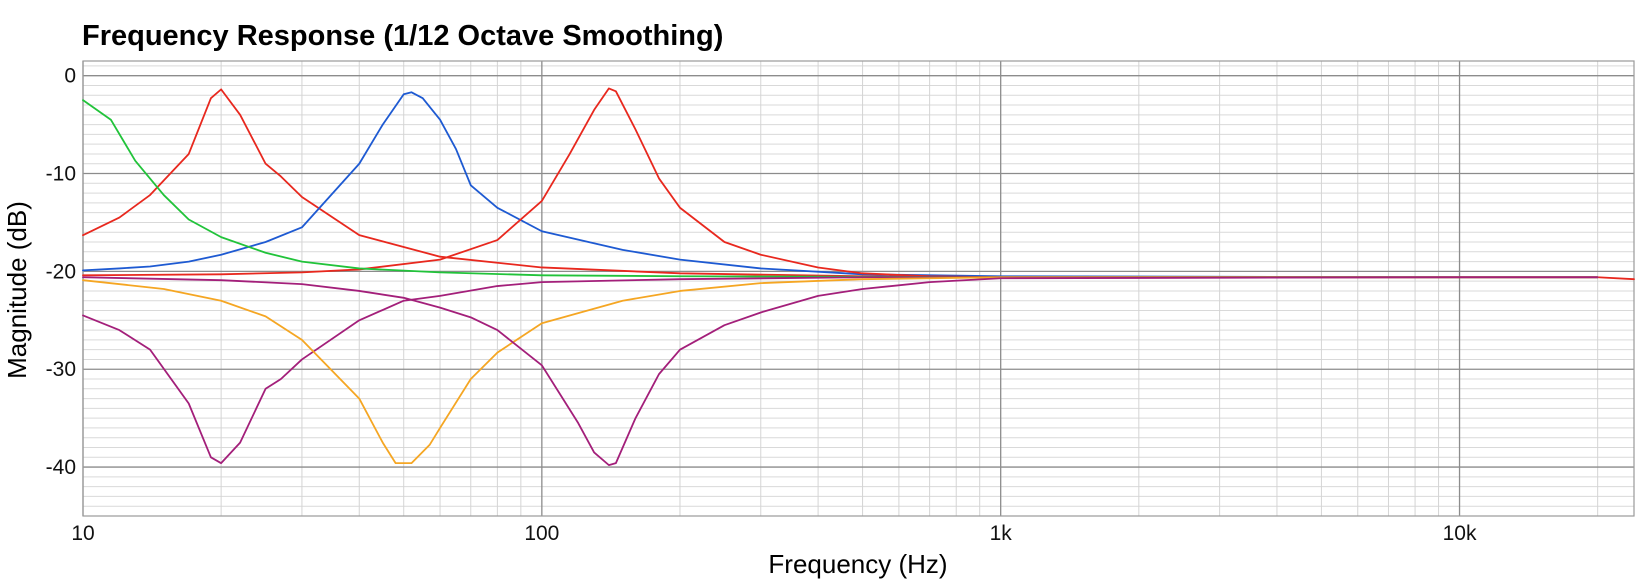 The height and width of the screenshot is (586, 1650). I want to click on y-axis-title: Magnitude (dB), so click(17, 290).